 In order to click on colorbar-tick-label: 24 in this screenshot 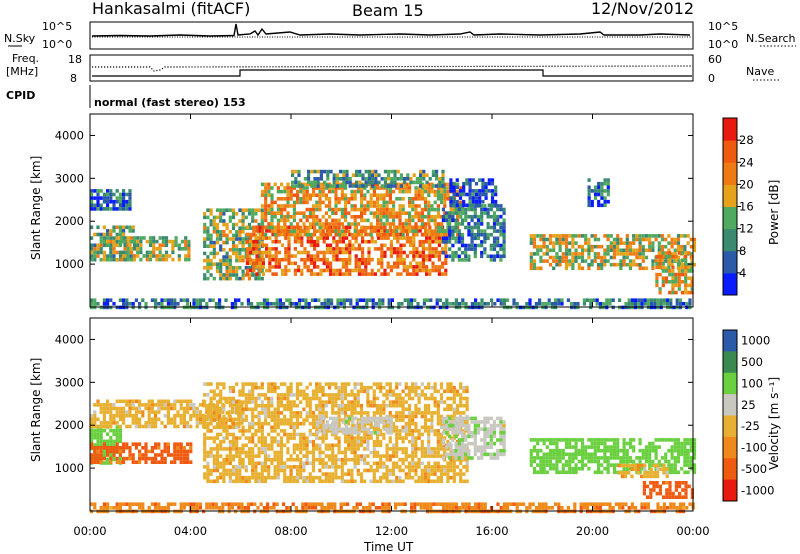, I will do `click(746, 162)`.